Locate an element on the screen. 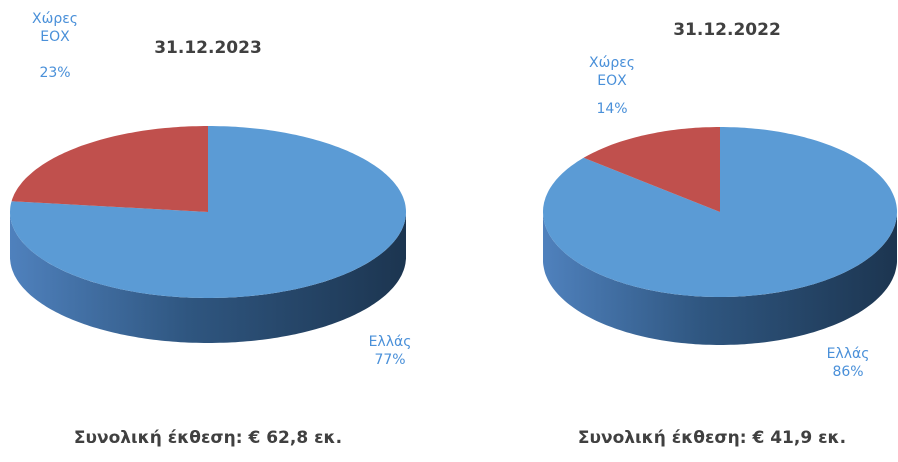  caption: Συνολική έκθεση: € 62,8 εκ. is located at coordinates (208, 438).